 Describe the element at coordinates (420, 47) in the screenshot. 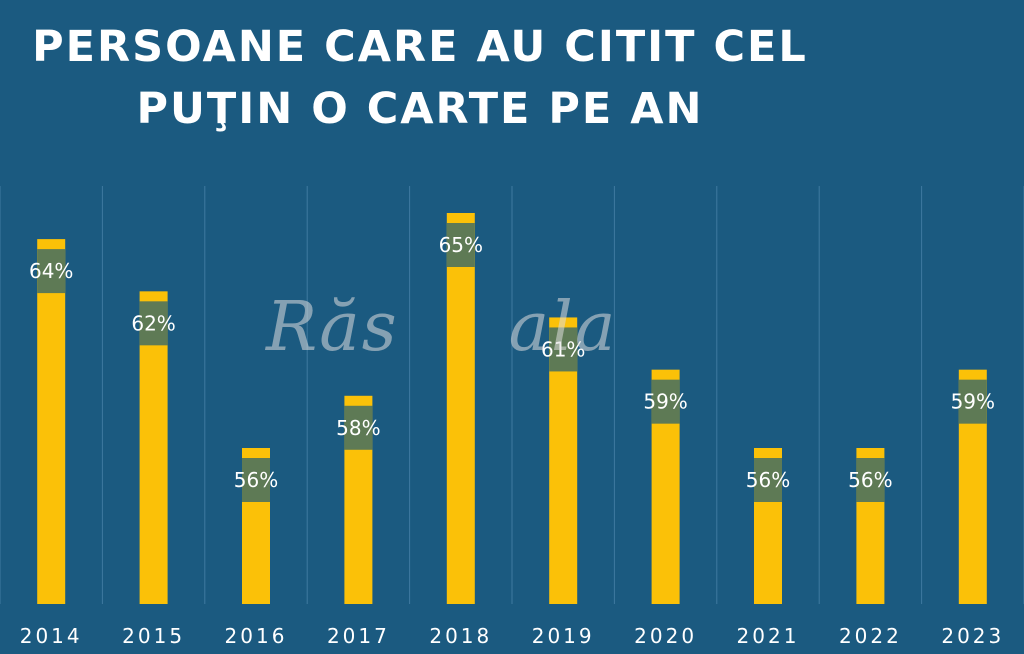

I see `chart-title-line-1: PERSOANE CARE AU CITIT CEL` at that location.